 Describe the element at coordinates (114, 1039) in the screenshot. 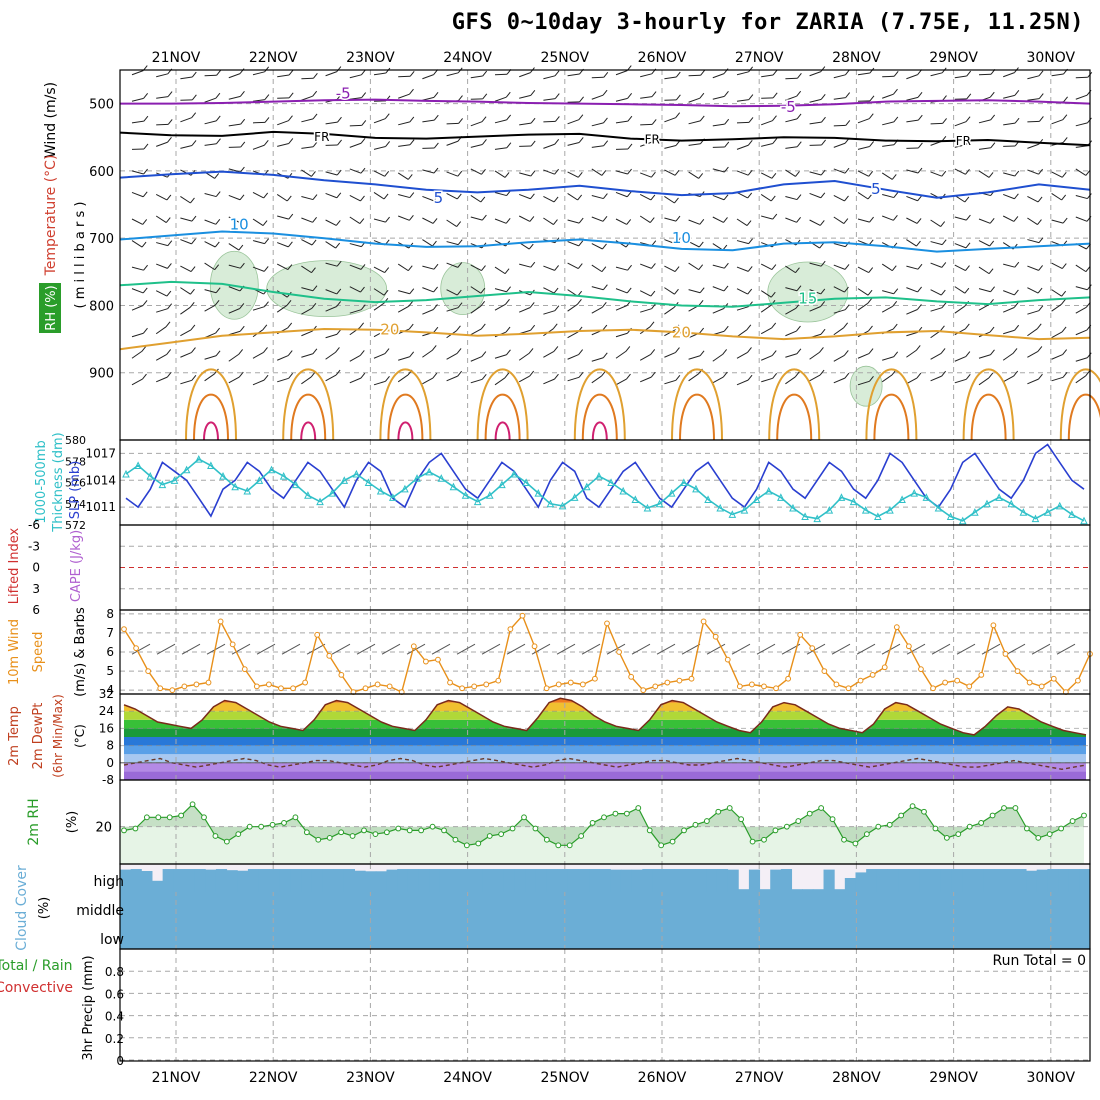

I see `precip-tick-label: 0.2` at that location.